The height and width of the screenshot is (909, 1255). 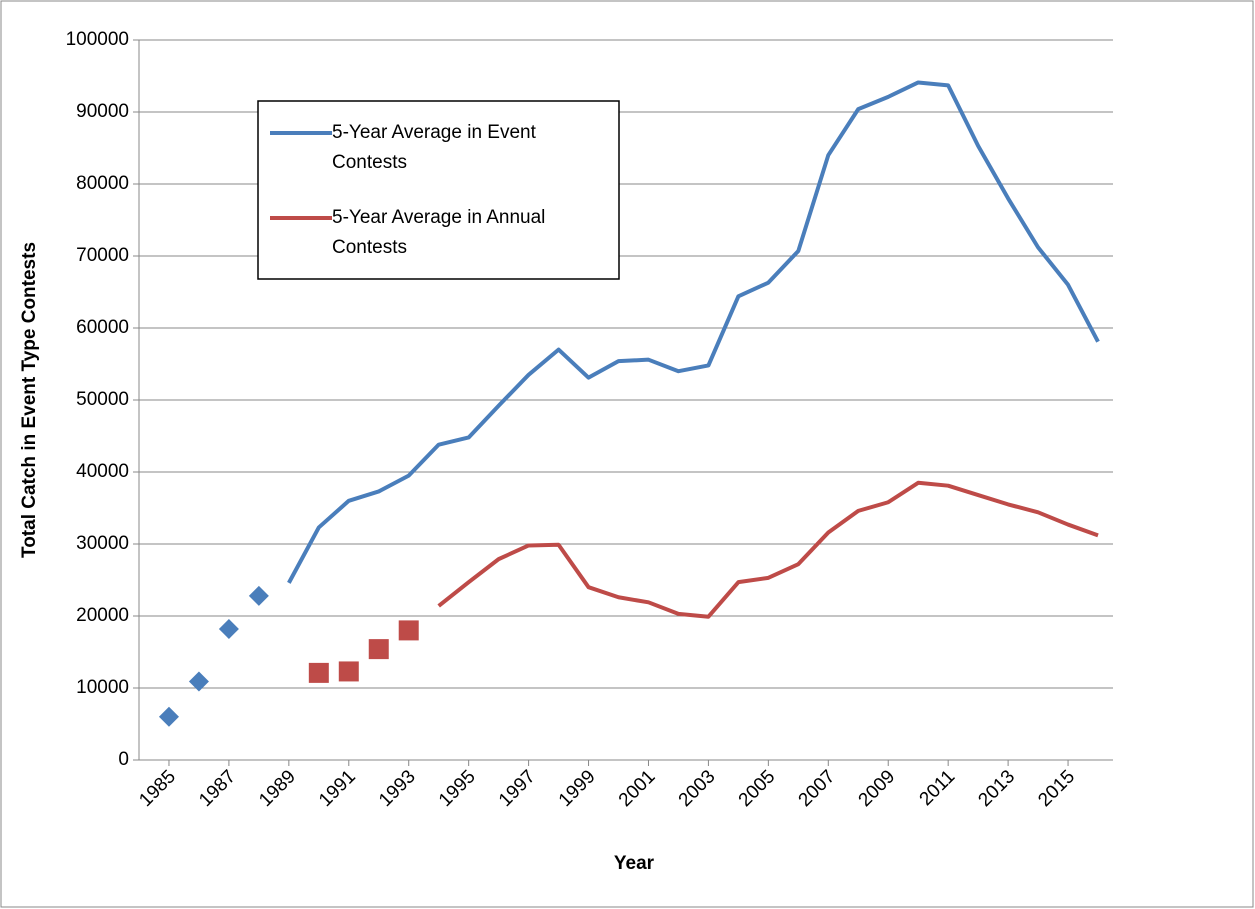 I want to click on y-tick-label: 70000, so click(x=102, y=255).